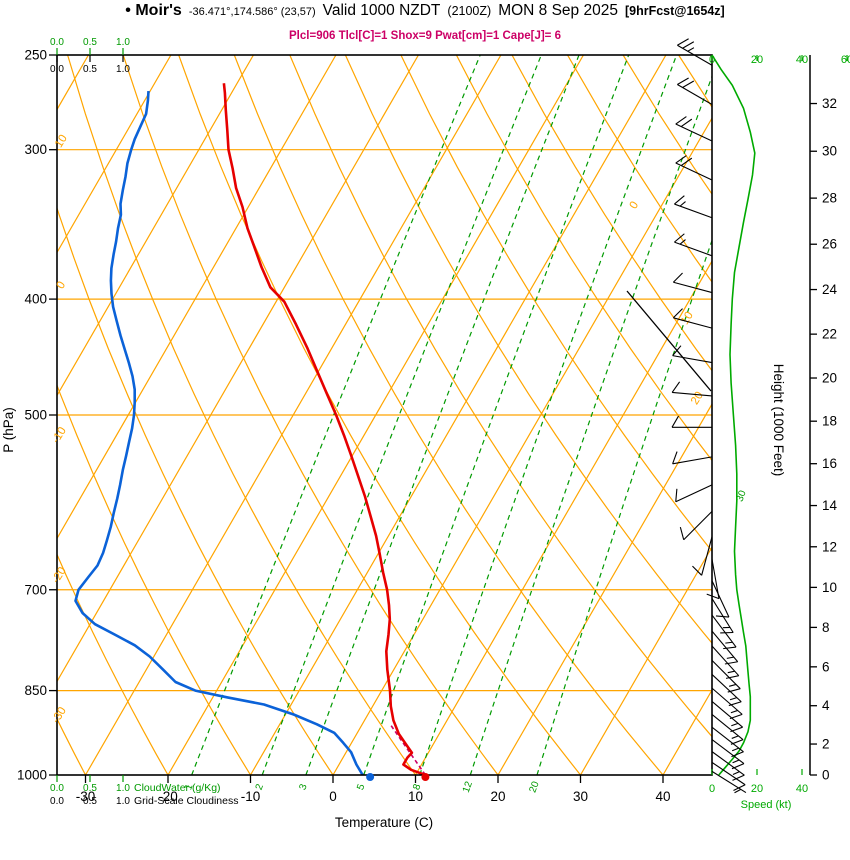 The image size is (850, 860). I want to click on svg-text: 4, so click(826, 705).